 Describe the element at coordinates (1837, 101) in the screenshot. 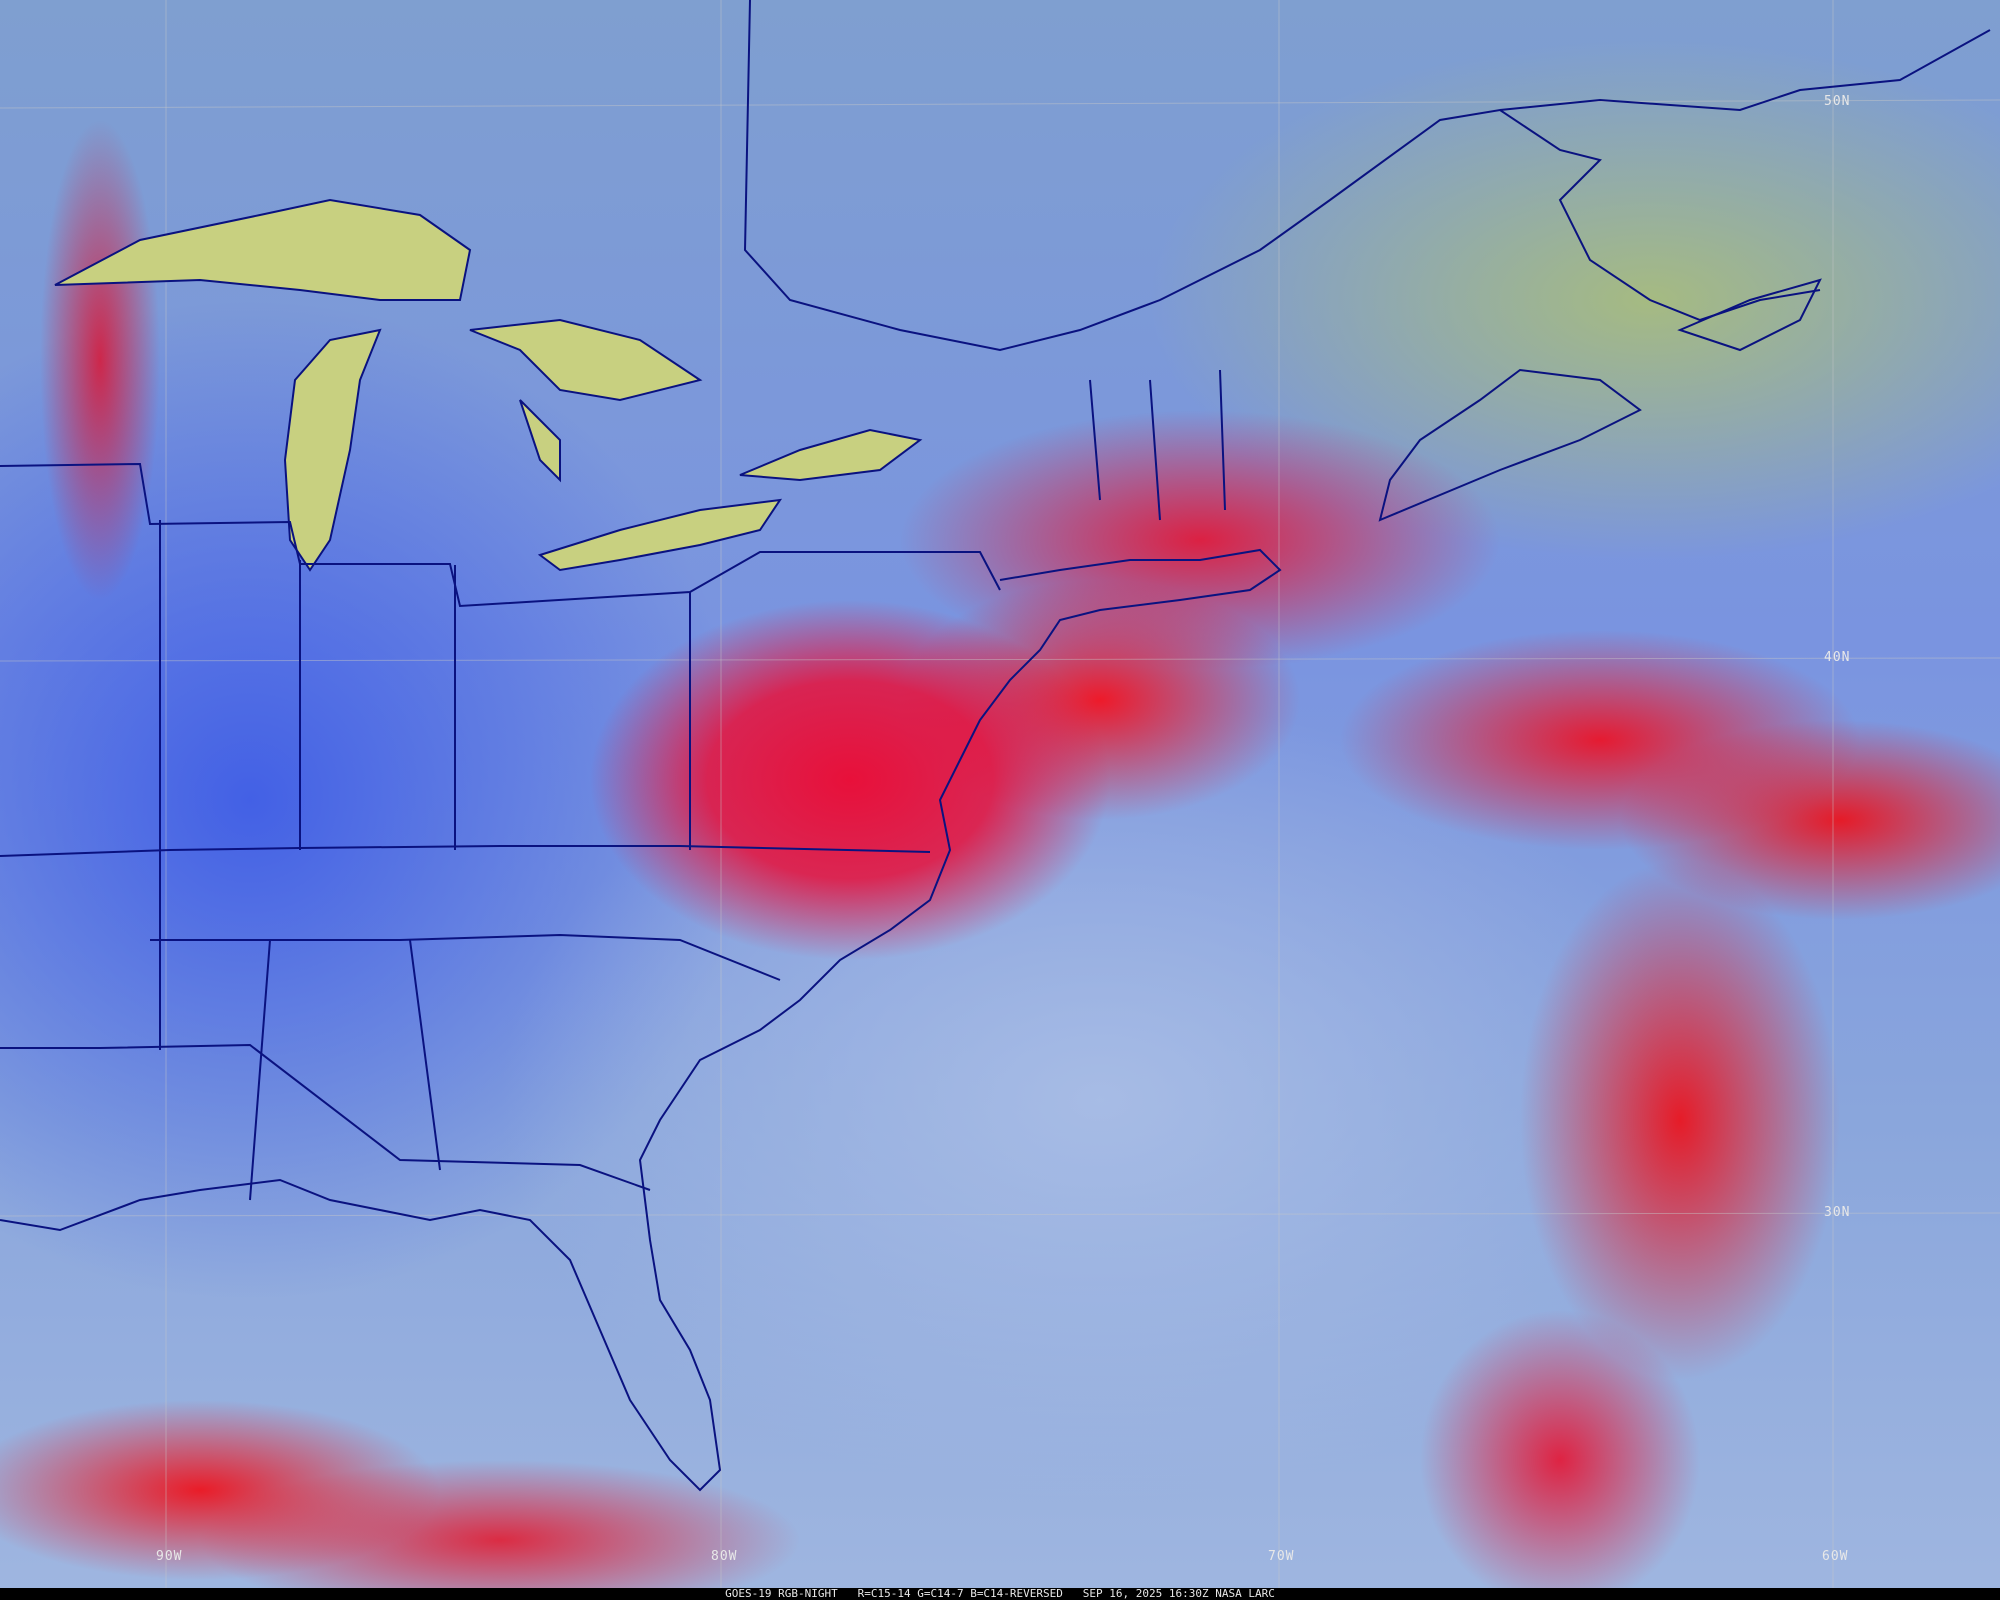

I see `lat-label-50n: 50N` at that location.